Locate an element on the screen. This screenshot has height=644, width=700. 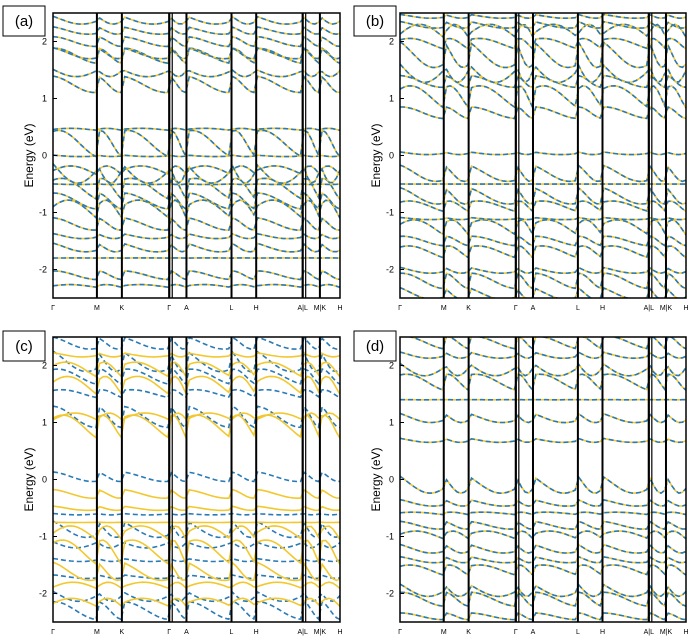
panel-label: (a) is located at coordinates (24, 21).